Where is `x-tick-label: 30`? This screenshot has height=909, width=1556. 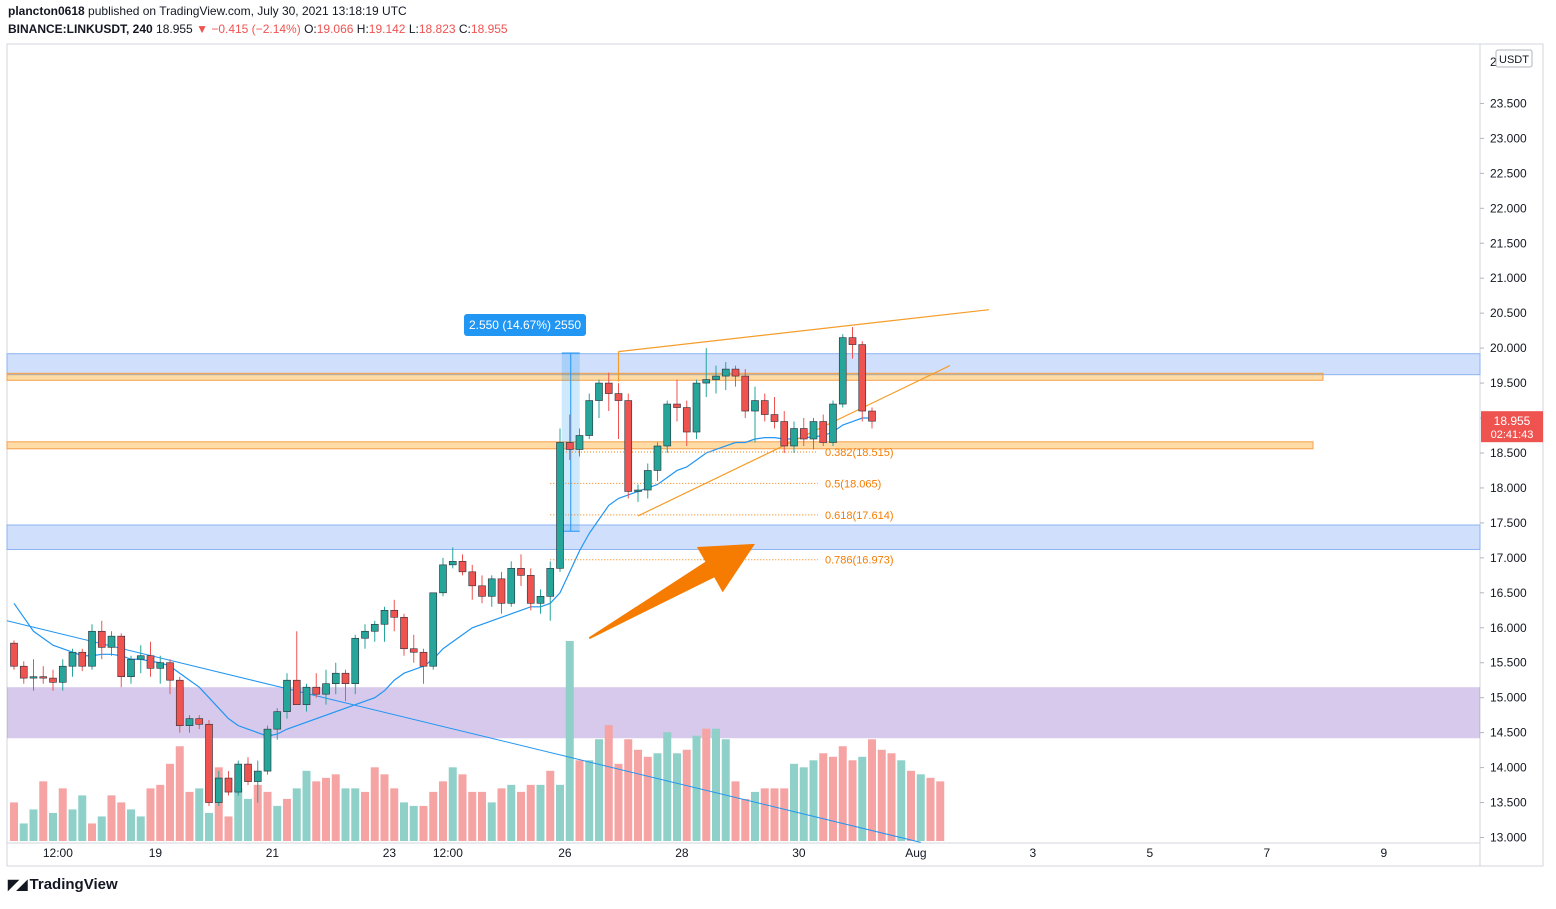 x-tick-label: 30 is located at coordinates (799, 853).